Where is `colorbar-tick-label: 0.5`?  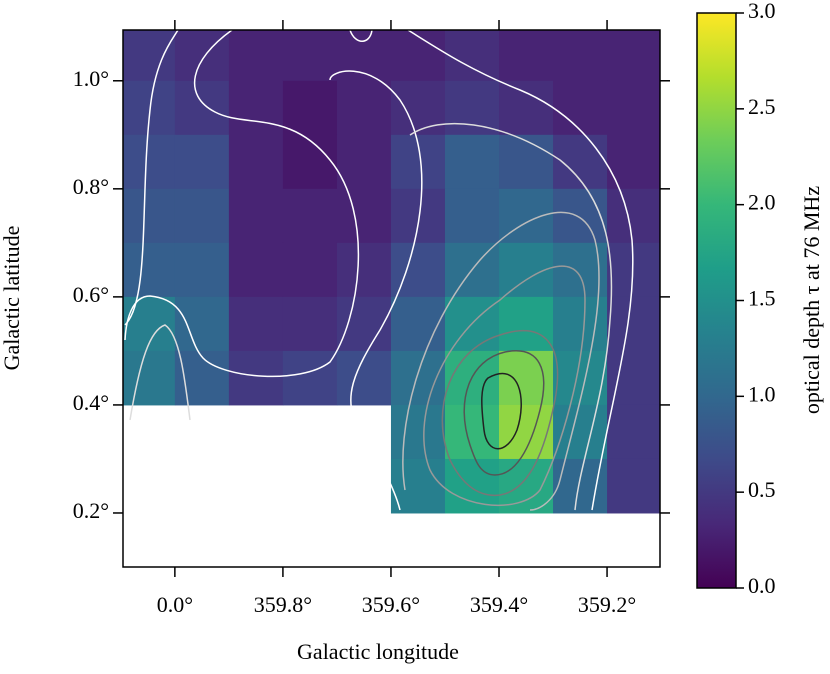 colorbar-tick-label: 0.5 is located at coordinates (762, 489).